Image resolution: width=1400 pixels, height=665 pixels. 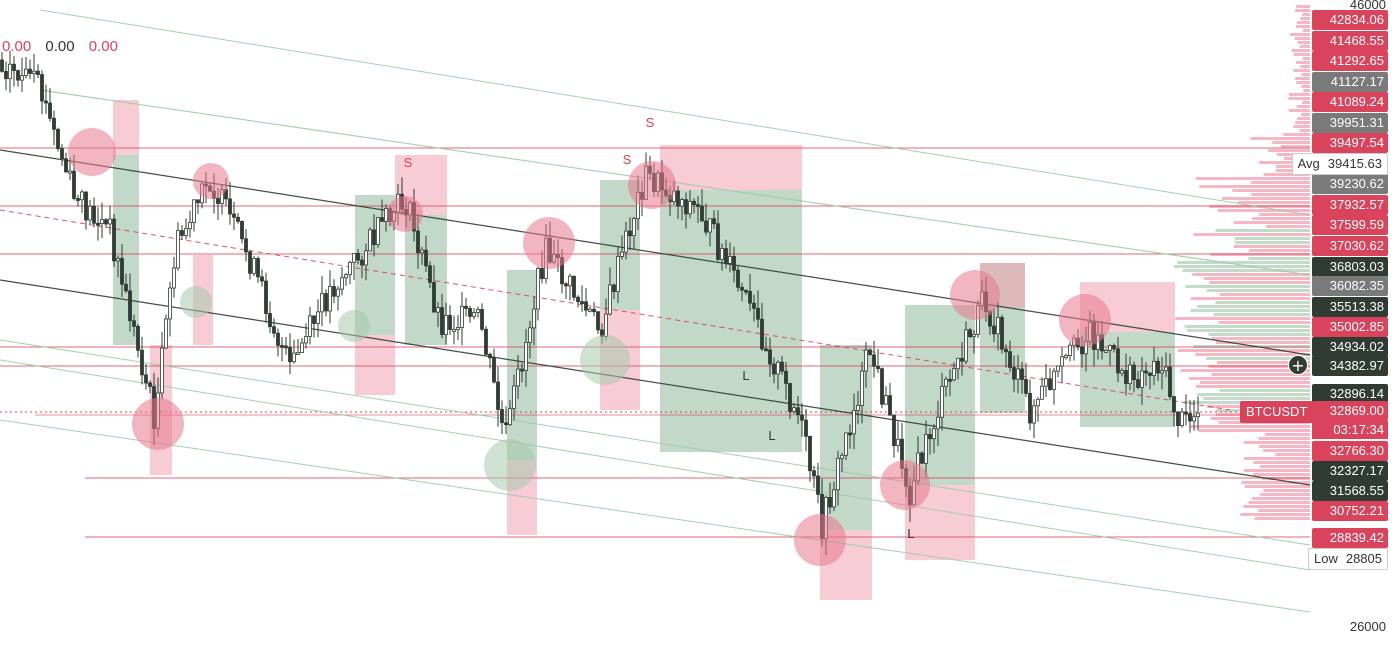 What do you see at coordinates (1298, 365) in the screenshot?
I see `add-level-button: +` at bounding box center [1298, 365].